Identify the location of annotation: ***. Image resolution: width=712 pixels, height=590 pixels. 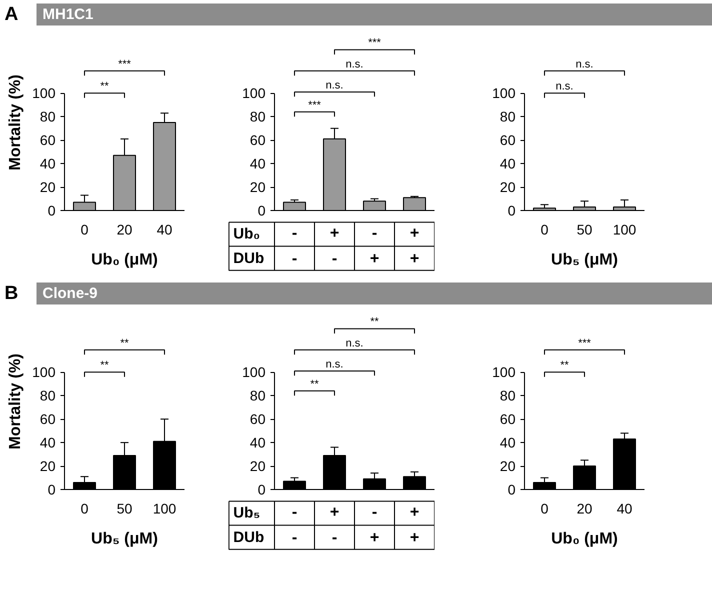
(315, 105).